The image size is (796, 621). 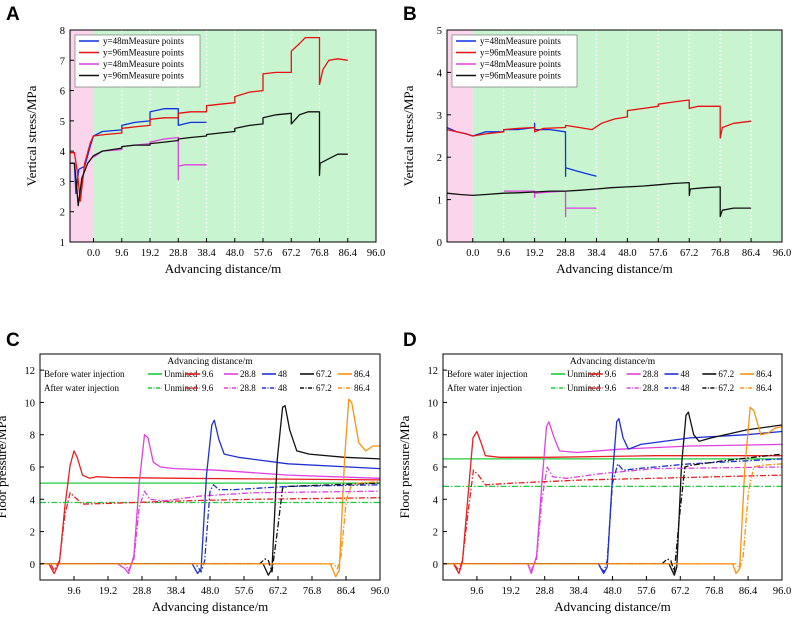 I want to click on panel-letter: C, so click(x=13, y=340).